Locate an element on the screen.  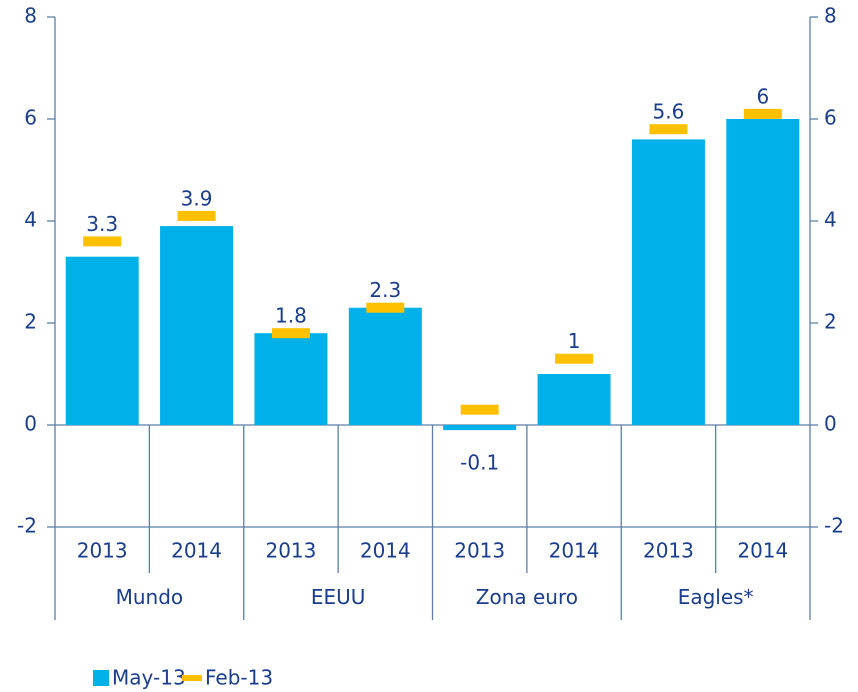
group-label: EEUU is located at coordinates (338, 597).